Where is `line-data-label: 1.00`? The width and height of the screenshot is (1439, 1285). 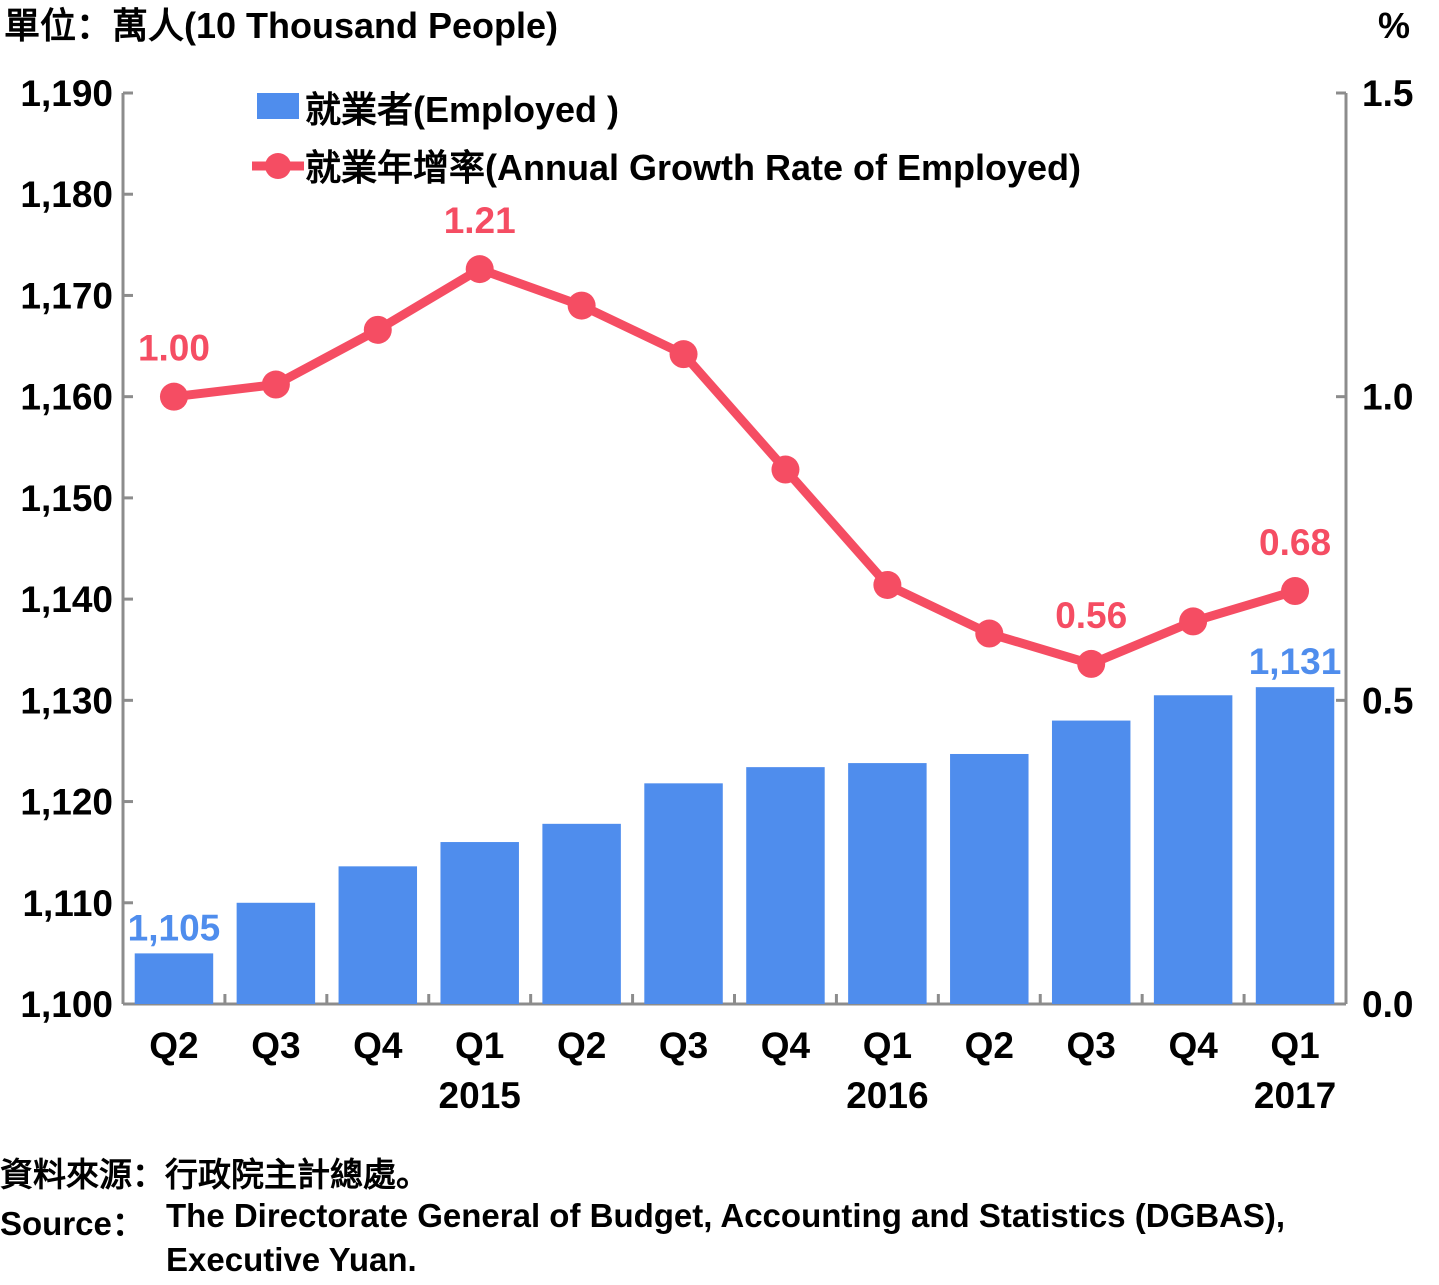 line-data-label: 1.00 is located at coordinates (174, 348).